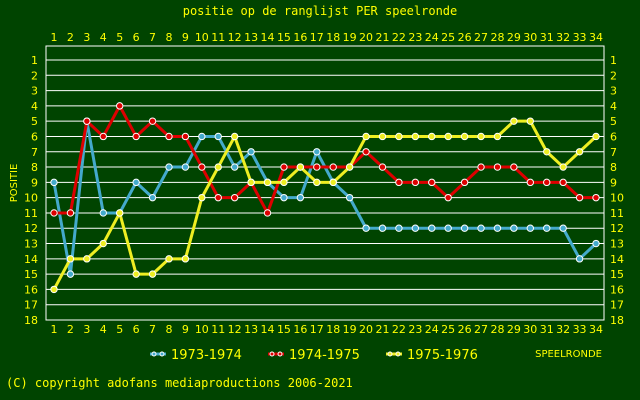  I want to click on x-tick-label: 24, so click(432, 329).